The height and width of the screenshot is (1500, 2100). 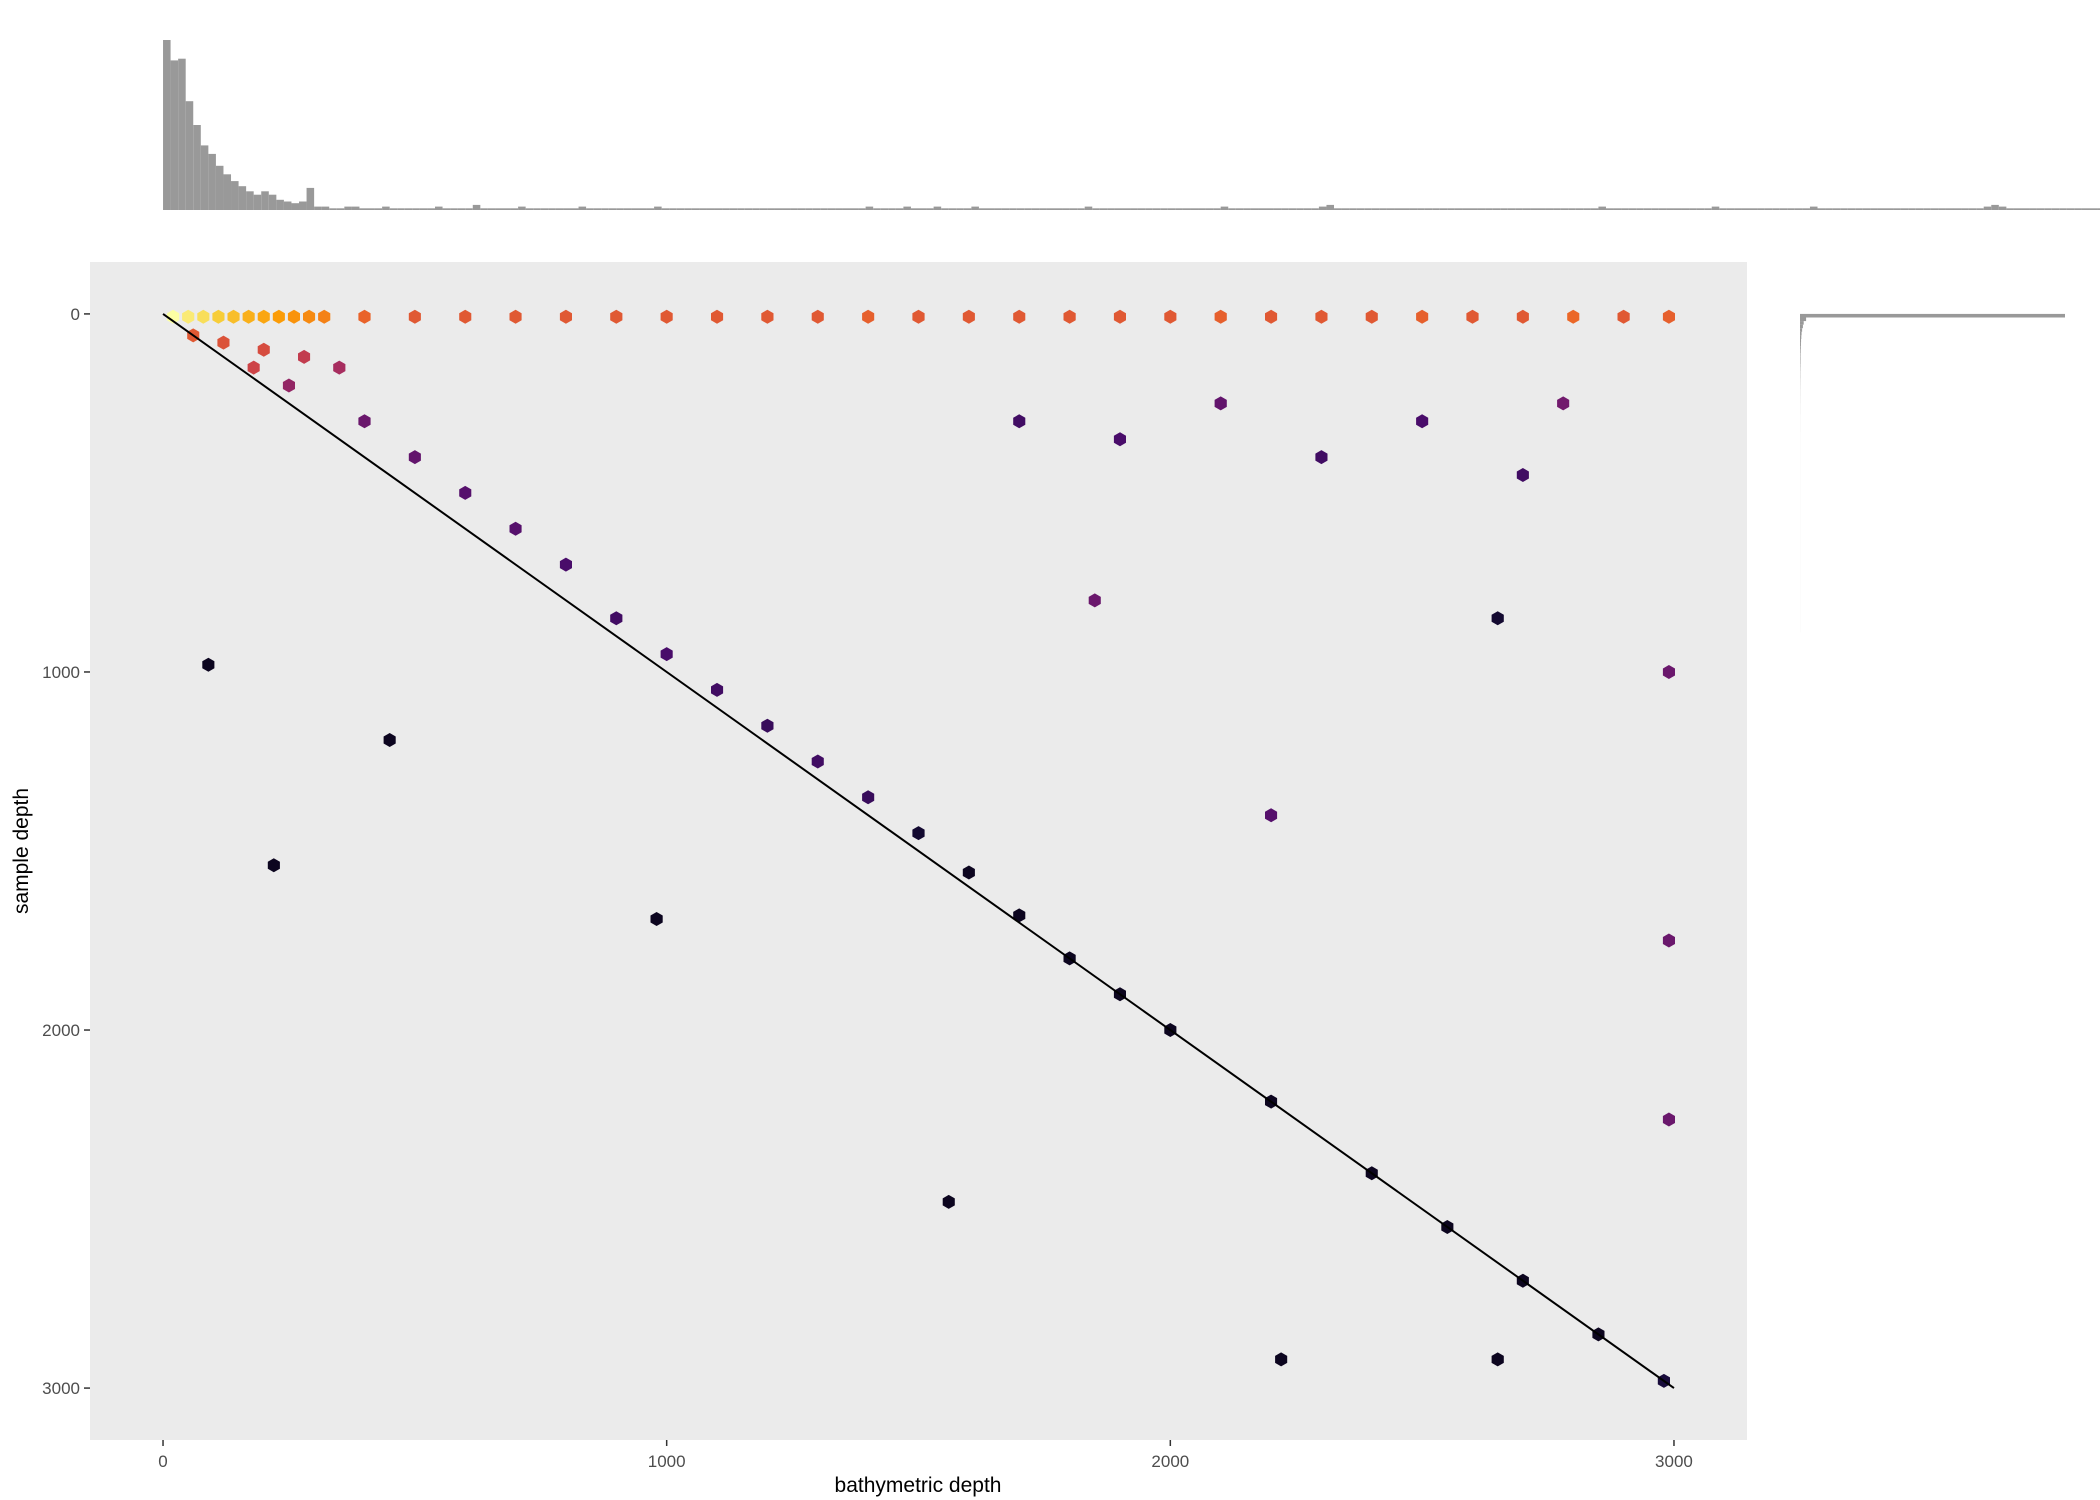 What do you see at coordinates (1674, 1461) in the screenshot?
I see `x-tick-label: 3000` at bounding box center [1674, 1461].